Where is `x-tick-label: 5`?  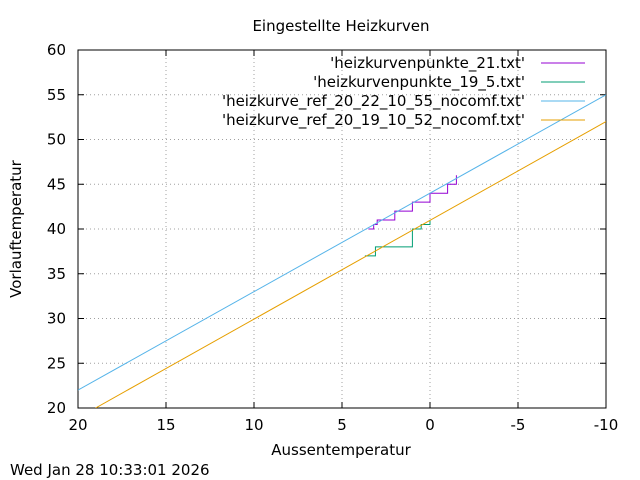
x-tick-label: 5 is located at coordinates (342, 425).